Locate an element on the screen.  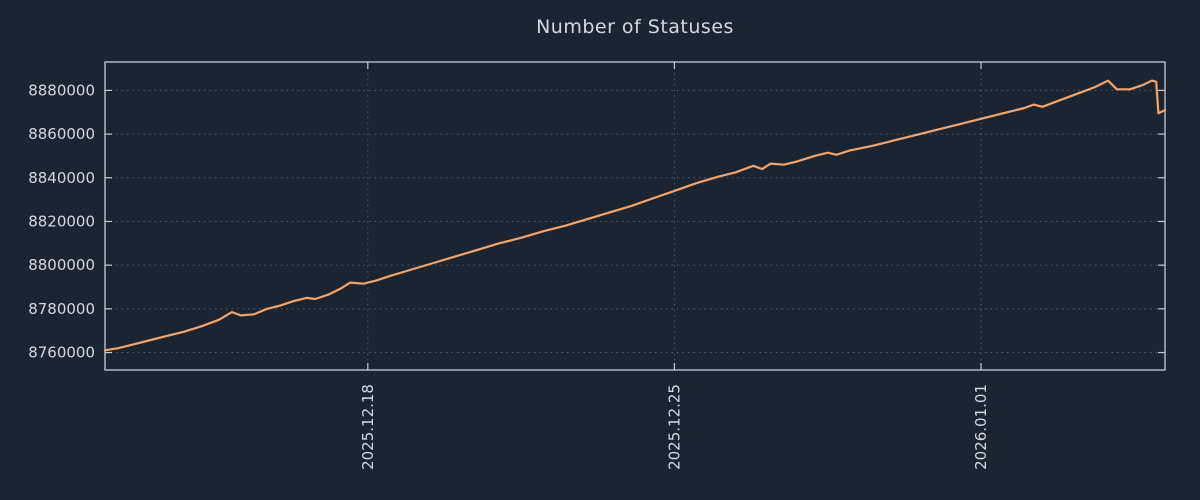
y-tick-label: 8820000 is located at coordinates (61, 221).